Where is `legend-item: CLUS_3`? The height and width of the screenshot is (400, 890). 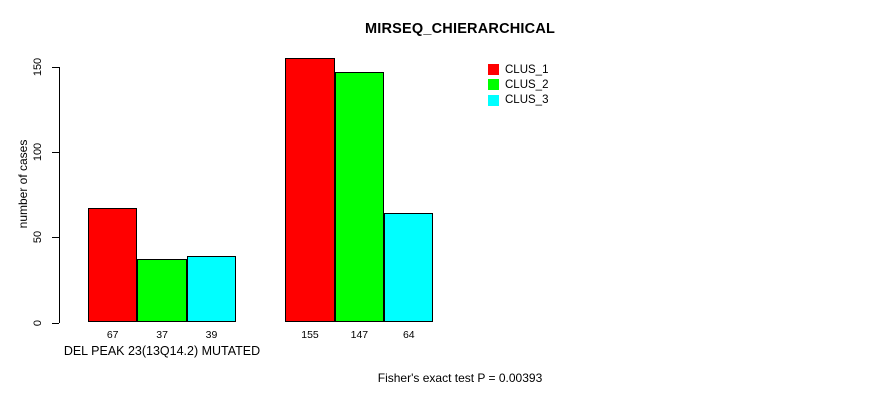
legend-item: CLUS_3 is located at coordinates (518, 100).